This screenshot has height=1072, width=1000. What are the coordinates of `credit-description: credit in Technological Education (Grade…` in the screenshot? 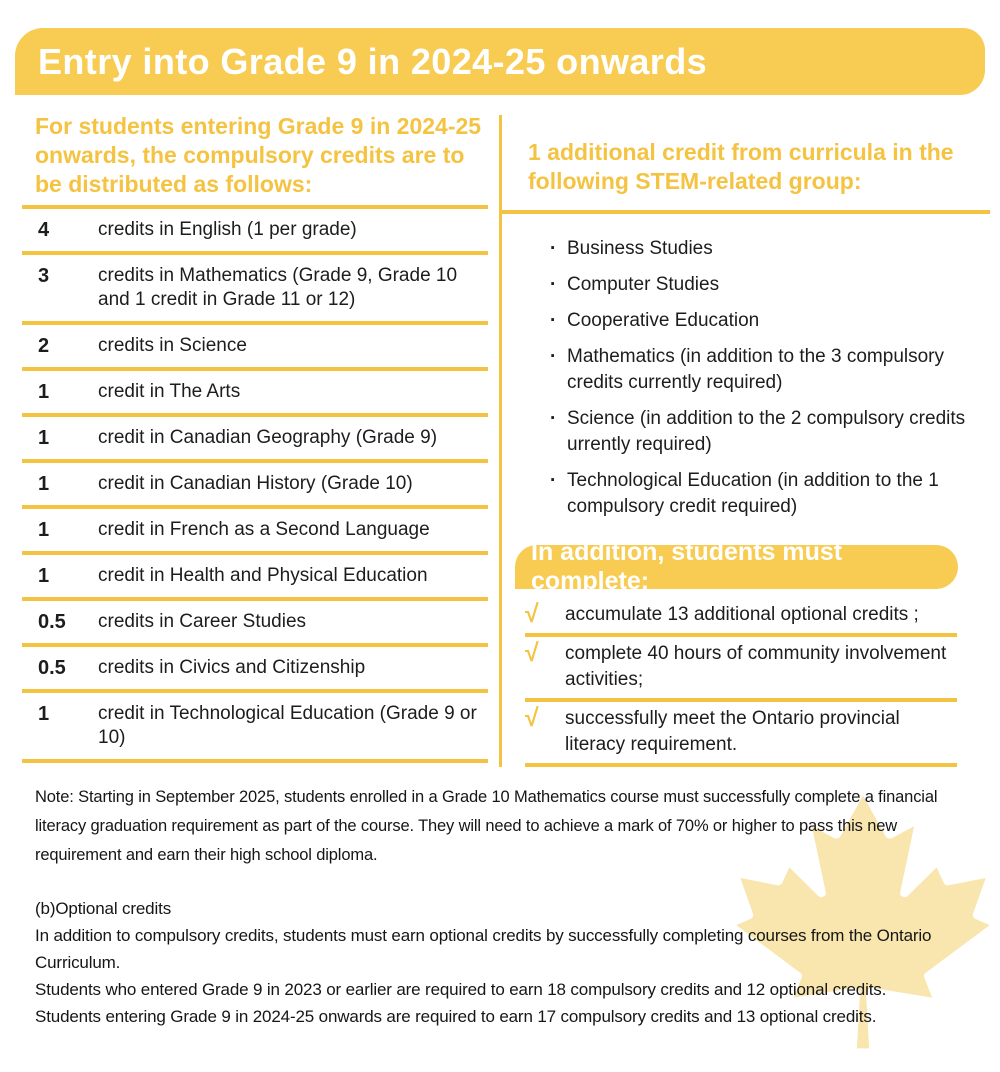 It's located at (287, 725).